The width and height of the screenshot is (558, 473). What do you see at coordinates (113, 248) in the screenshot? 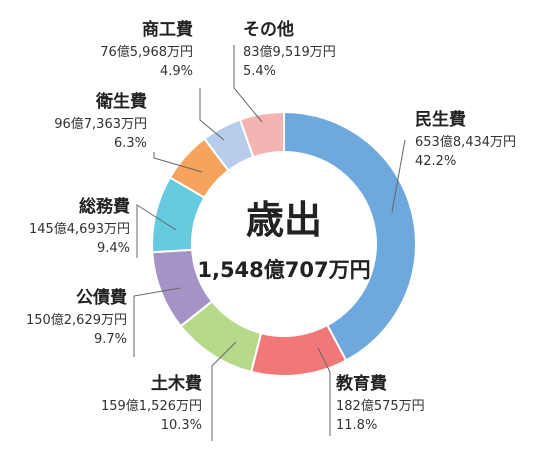
I see `slice-5-percent-label: 9.4%` at bounding box center [113, 248].